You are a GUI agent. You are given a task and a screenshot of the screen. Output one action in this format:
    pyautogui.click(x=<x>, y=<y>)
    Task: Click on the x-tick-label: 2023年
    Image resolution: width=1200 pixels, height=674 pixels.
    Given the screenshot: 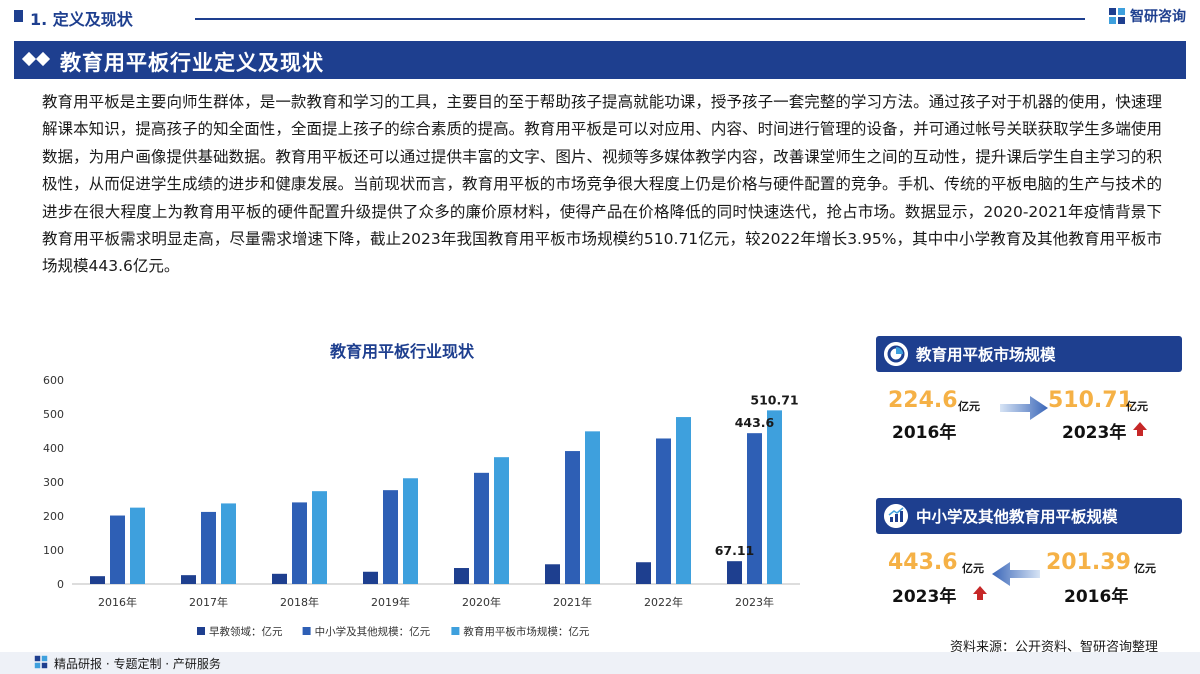 What is the action you would take?
    pyautogui.click(x=754, y=602)
    